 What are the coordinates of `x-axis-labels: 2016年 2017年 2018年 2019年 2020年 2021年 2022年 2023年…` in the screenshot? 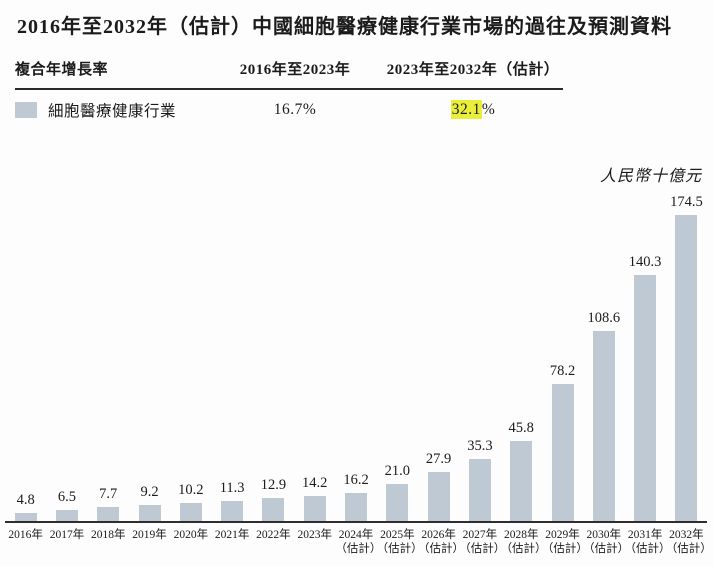 It's located at (358, 539).